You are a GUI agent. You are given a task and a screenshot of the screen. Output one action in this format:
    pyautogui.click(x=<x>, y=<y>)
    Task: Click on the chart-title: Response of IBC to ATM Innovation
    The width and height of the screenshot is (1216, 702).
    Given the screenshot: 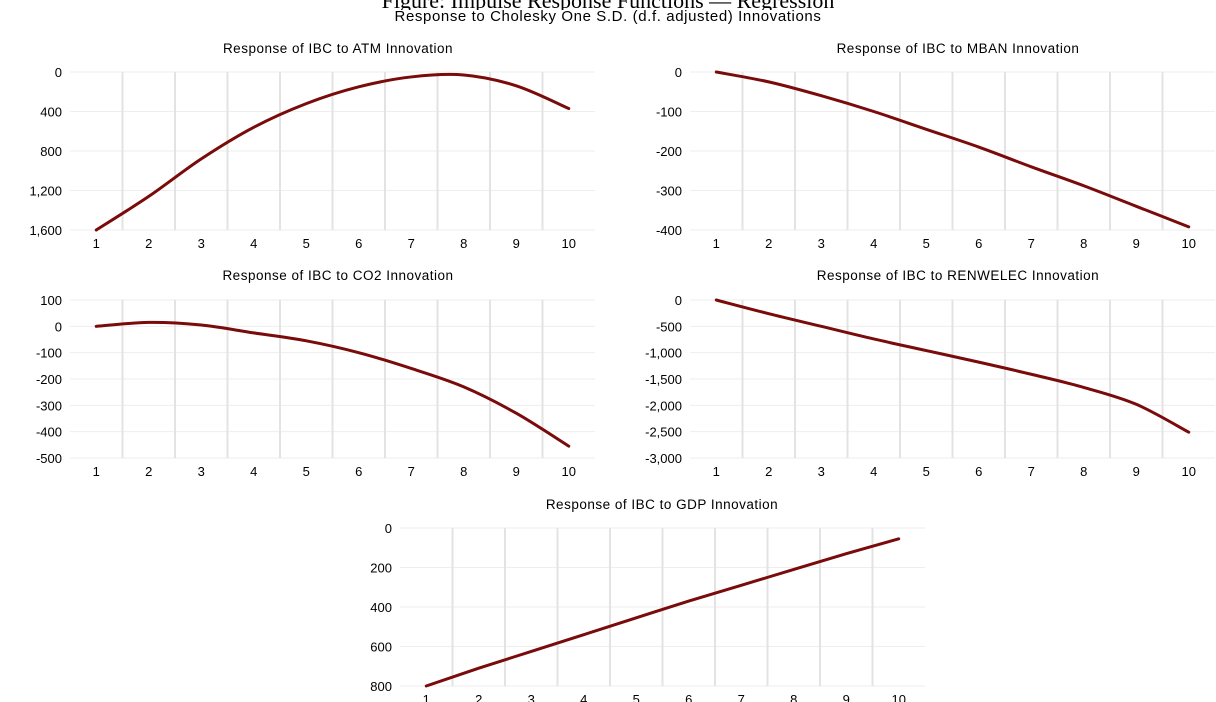 What is the action you would take?
    pyautogui.click(x=338, y=48)
    